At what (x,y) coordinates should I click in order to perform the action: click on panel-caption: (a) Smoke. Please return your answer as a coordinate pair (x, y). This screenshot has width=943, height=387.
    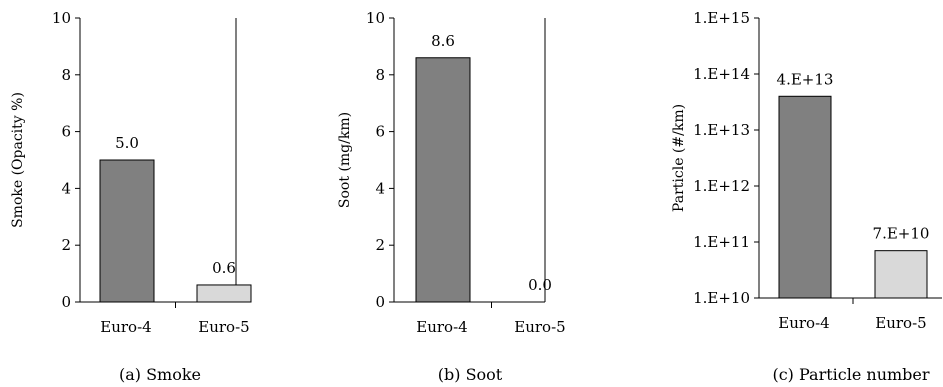
    Looking at the image, I should click on (160, 374).